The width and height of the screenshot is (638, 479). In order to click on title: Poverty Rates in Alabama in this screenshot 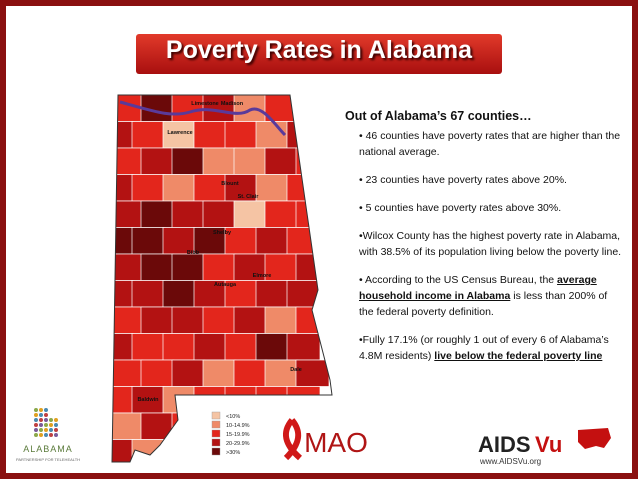, I will do `click(319, 50)`.